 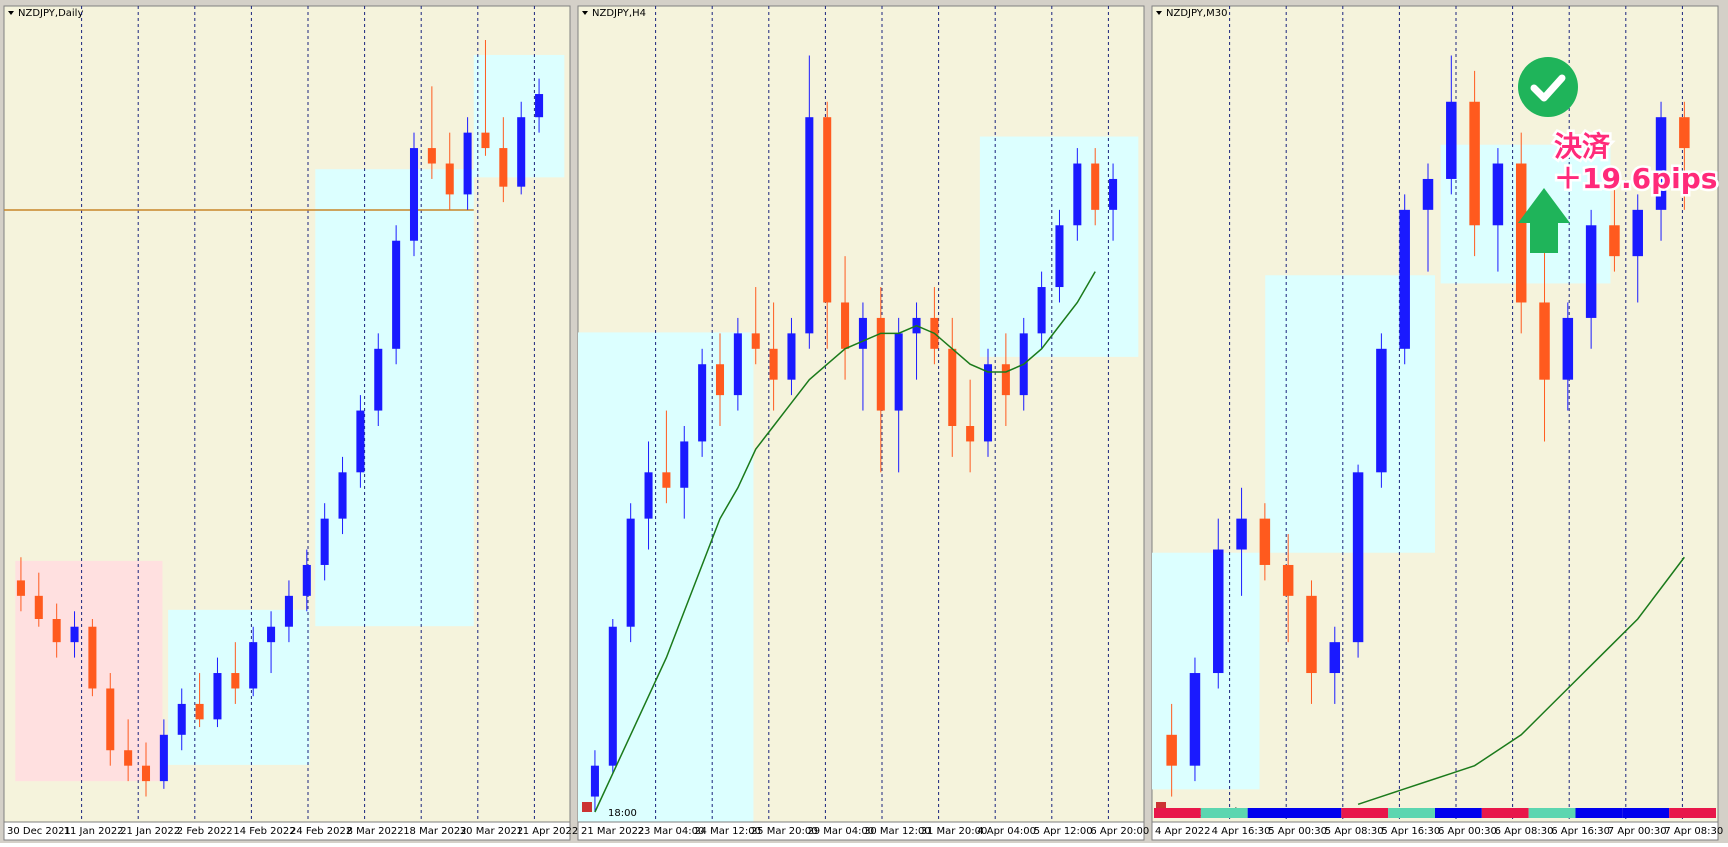 I want to click on x-tick-label: 4 Apr 04:00, so click(x=1006, y=831).